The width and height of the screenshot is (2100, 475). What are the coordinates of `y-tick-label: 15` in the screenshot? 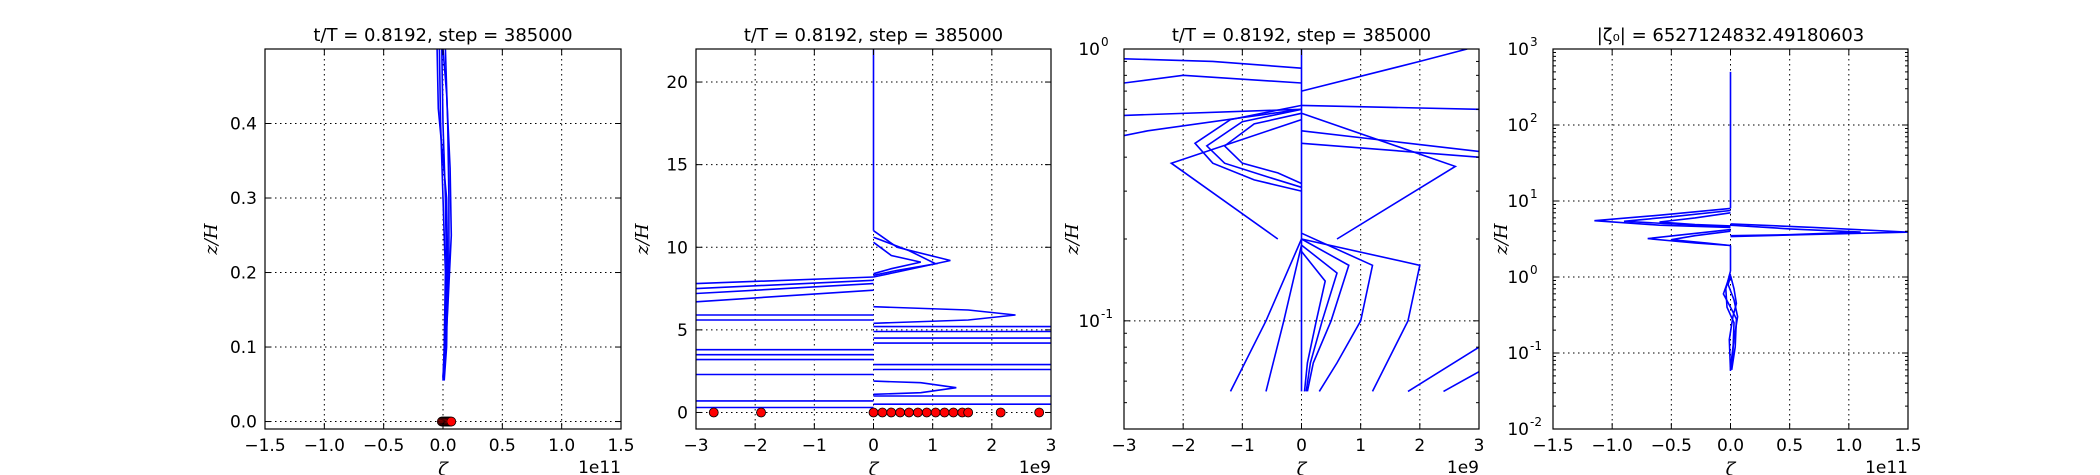 It's located at (677, 166).